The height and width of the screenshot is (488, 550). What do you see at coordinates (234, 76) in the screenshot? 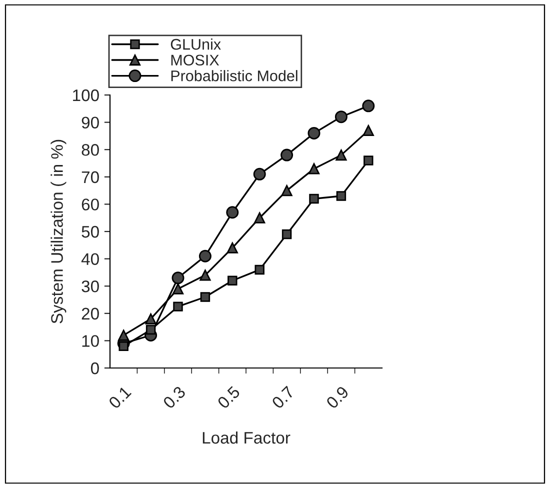
I see `legend-label: Probabilistic Model` at bounding box center [234, 76].